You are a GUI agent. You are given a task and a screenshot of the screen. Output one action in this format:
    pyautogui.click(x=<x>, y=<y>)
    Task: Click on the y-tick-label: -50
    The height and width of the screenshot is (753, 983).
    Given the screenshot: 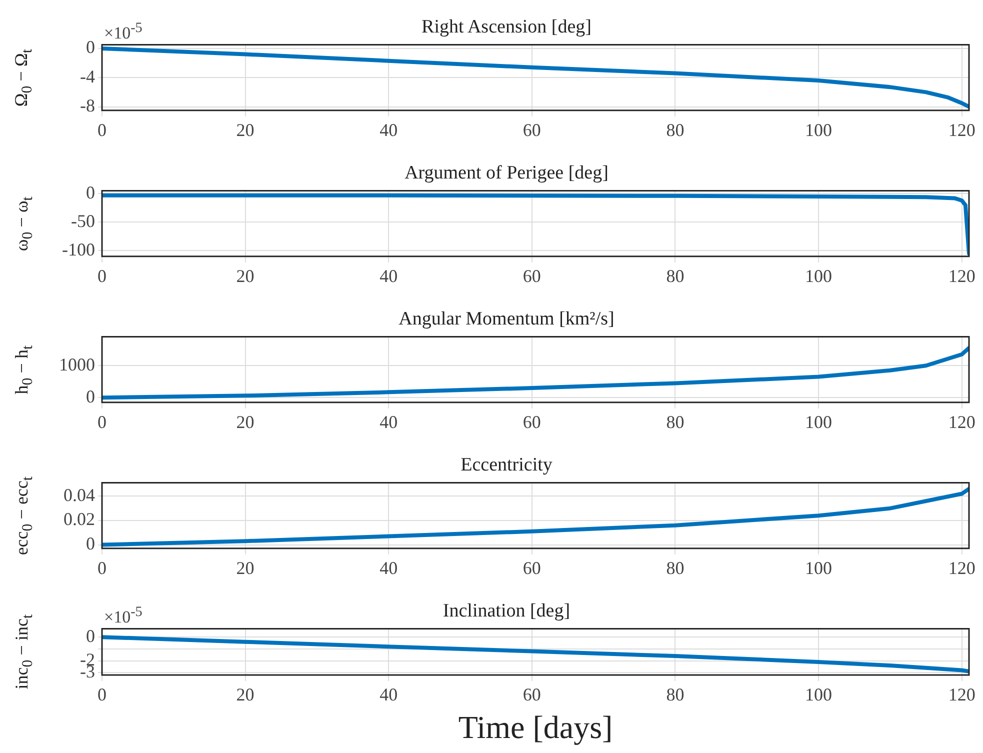 What is the action you would take?
    pyautogui.click(x=83, y=220)
    